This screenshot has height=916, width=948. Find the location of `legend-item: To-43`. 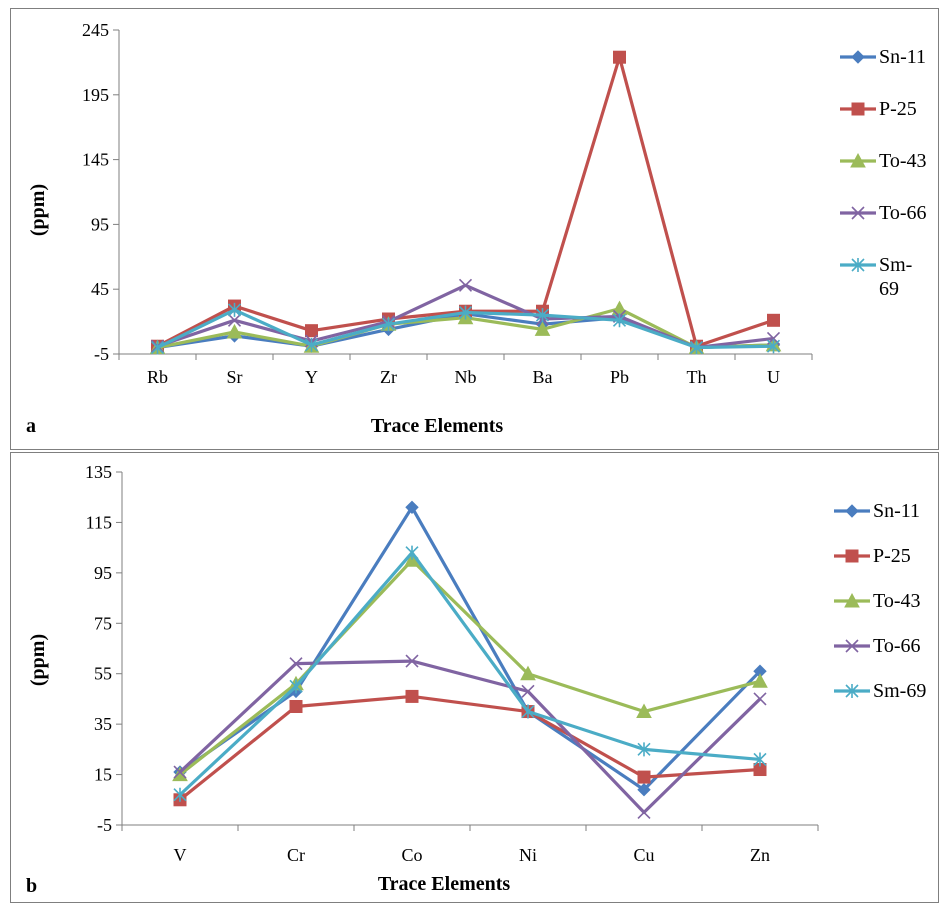

legend-item: To-43 is located at coordinates (883, 161).